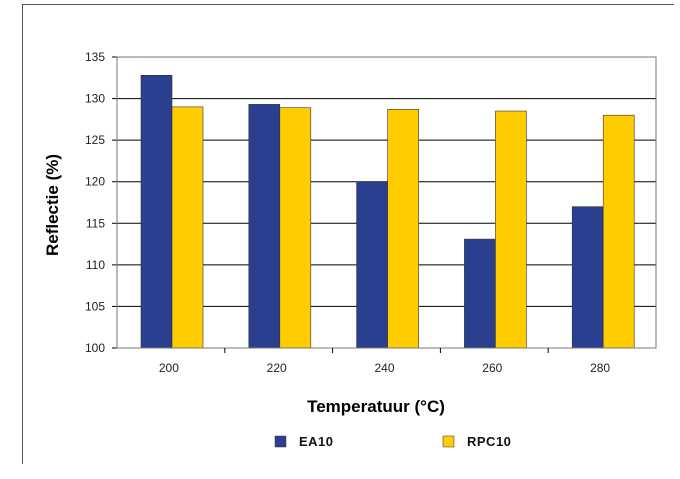 The height and width of the screenshot is (479, 680). What do you see at coordinates (392, 441) in the screenshot?
I see `legend: EA10 RPC10` at bounding box center [392, 441].